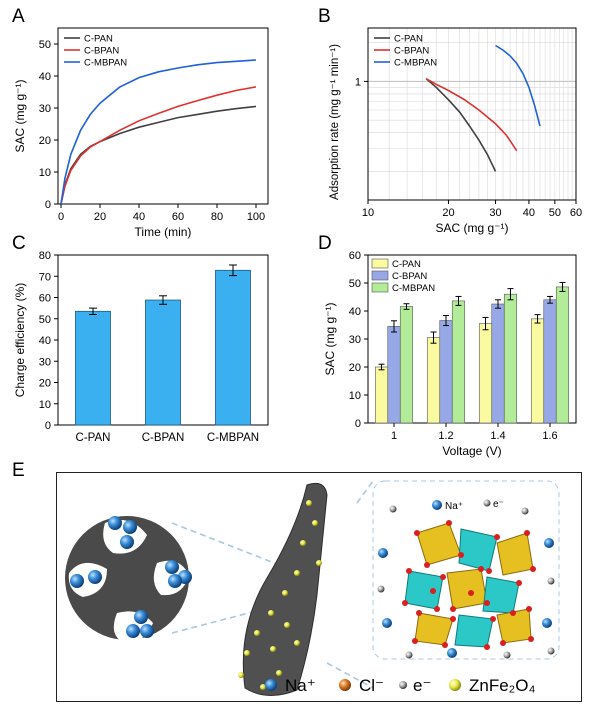 This screenshot has height=708, width=590. I want to click on znfe2o4-icon, so click(455, 685).